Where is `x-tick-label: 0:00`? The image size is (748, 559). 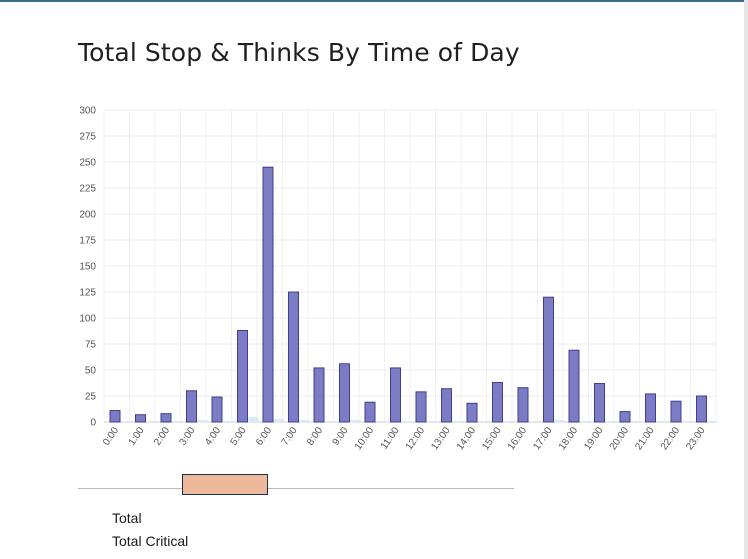 x-tick-label: 0:00 is located at coordinates (111, 436).